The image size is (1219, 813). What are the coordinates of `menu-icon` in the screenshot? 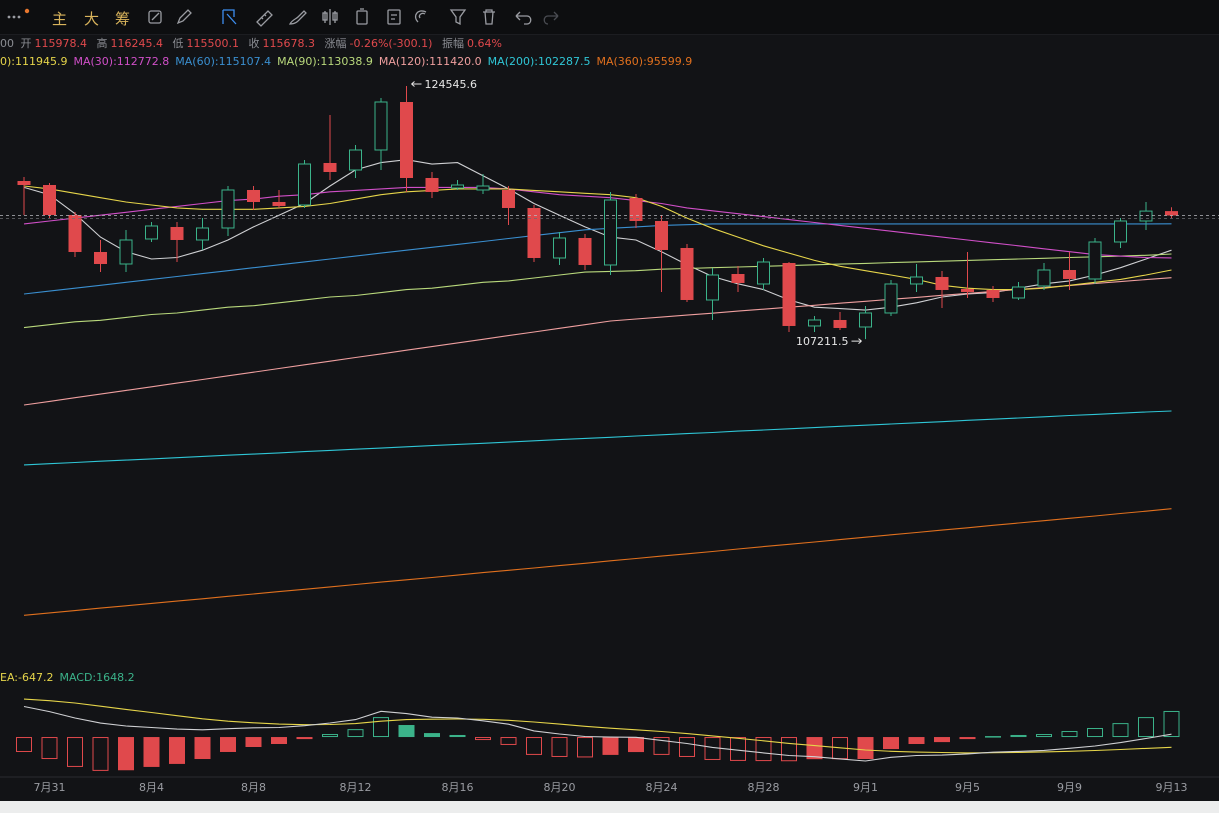 It's located at (75, 17).